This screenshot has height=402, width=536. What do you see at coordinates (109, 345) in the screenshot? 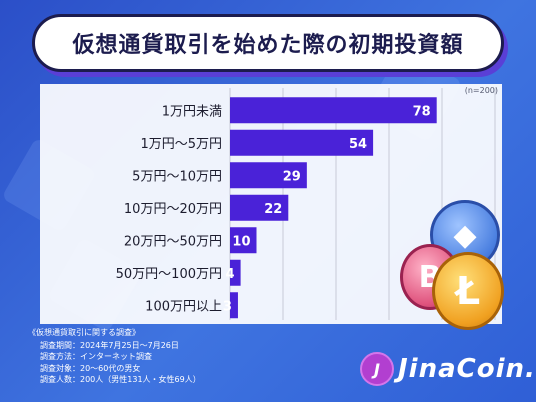
I see `survey-period: 調査期間：2024年7月25日〜7月26日` at bounding box center [109, 345].